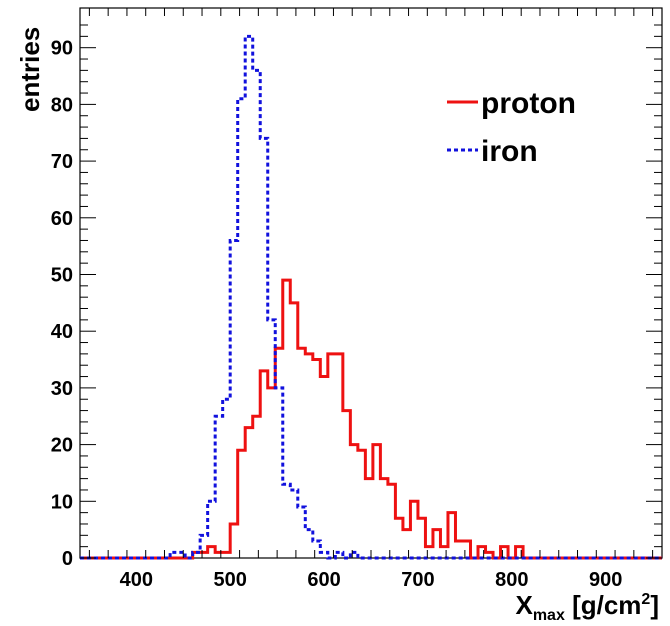 Image resolution: width=670 pixels, height=626 pixels. What do you see at coordinates (62, 219) in the screenshot?
I see `y-tick-label: 60` at bounding box center [62, 219].